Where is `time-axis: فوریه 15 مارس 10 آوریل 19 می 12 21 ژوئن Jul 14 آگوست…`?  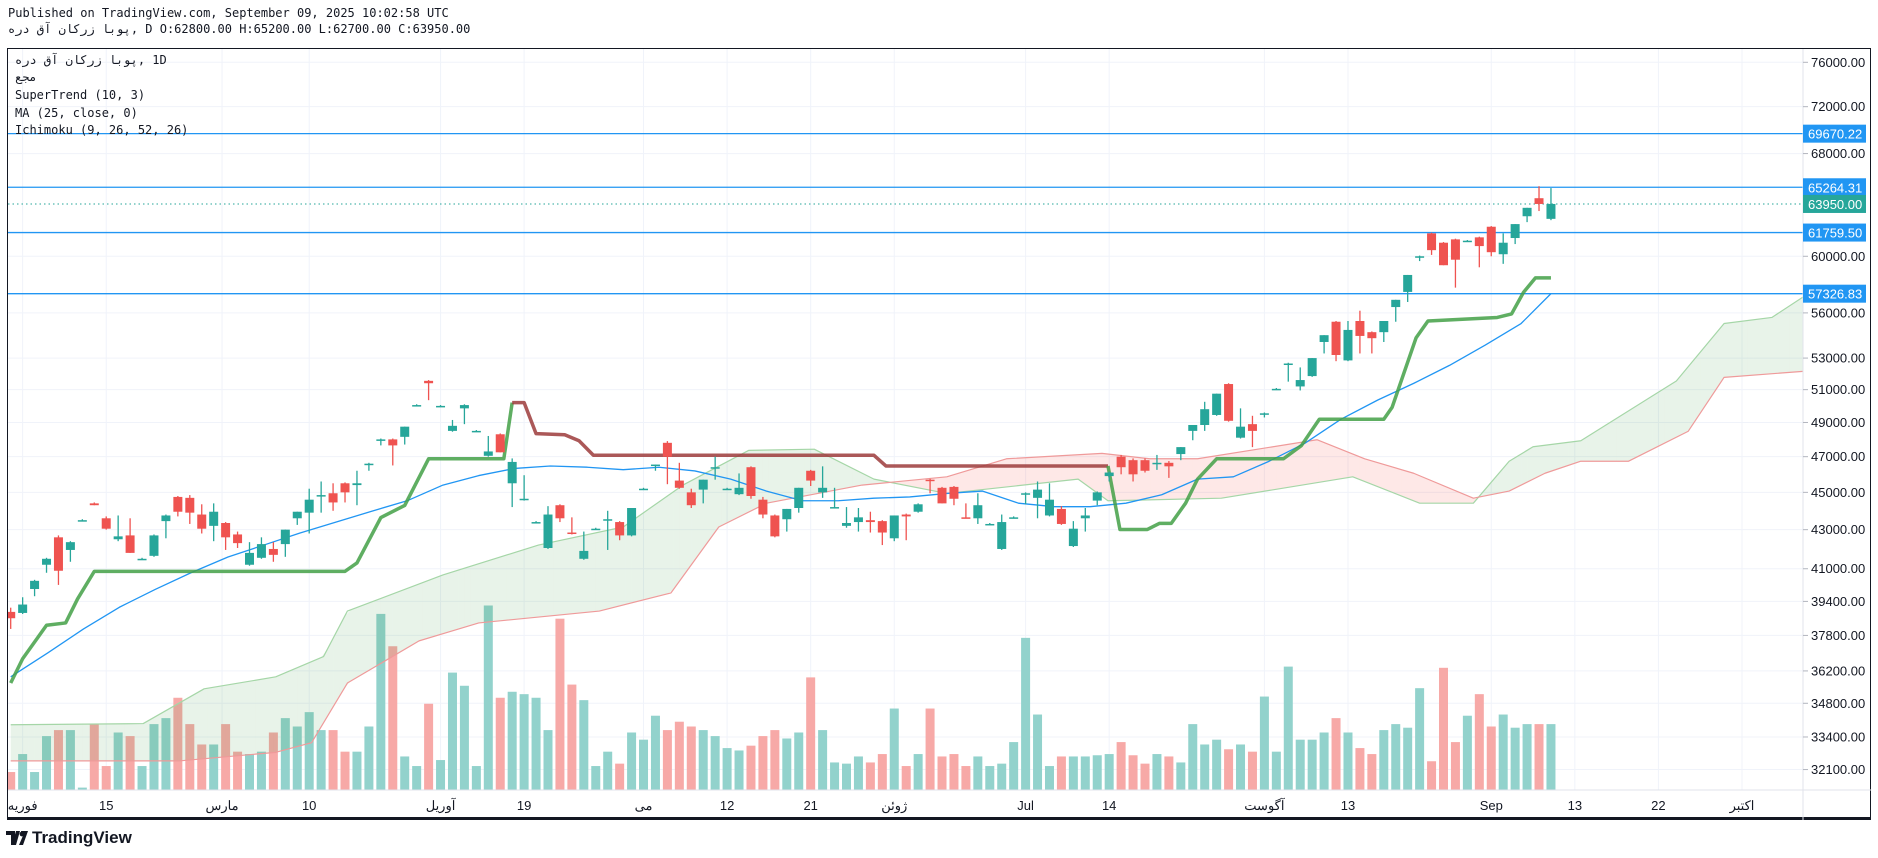
time-axis: فوریه 15 مارس 10 آوریل 19 می 12 21 ژوئن Jul 14 آگوست… is located at coordinates (881, 805).